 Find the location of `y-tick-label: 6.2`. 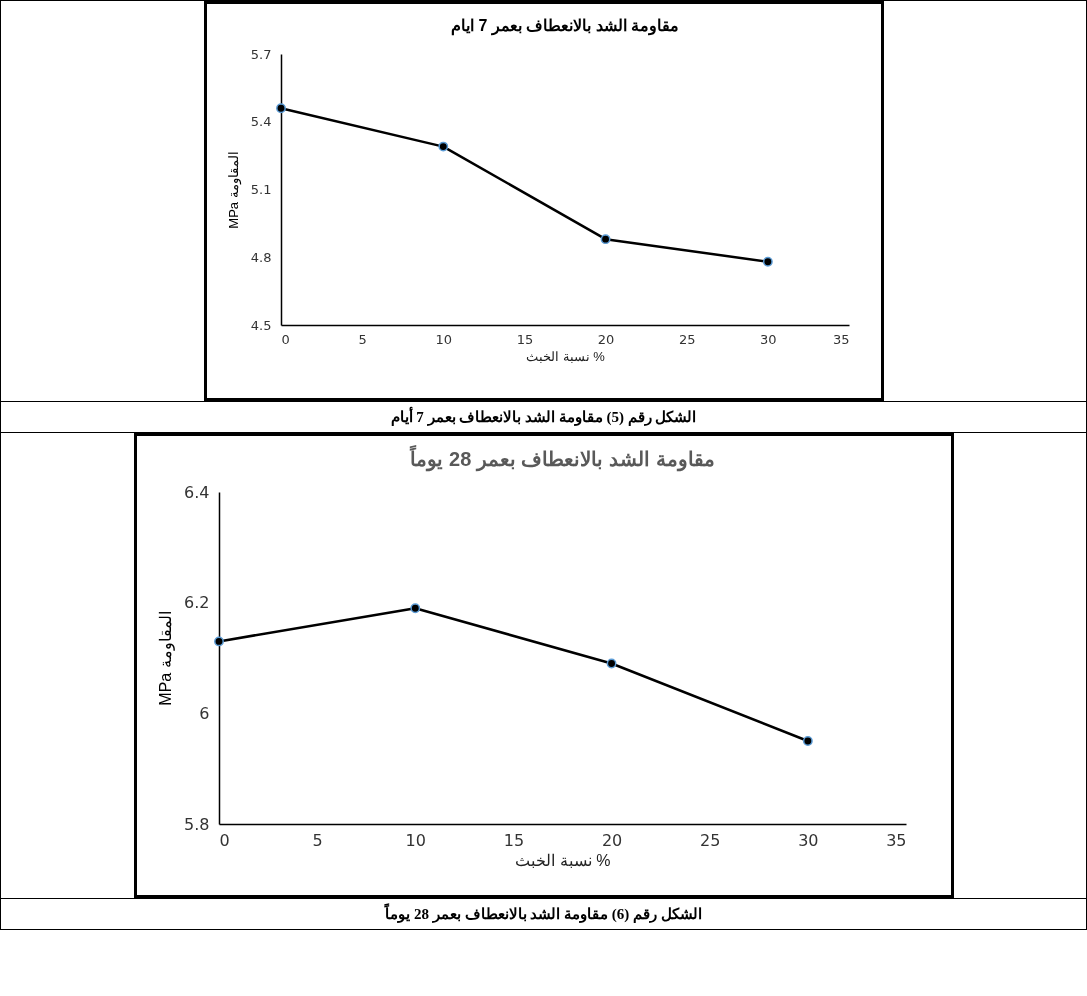

y-tick-label: 6.2 is located at coordinates (196, 603).